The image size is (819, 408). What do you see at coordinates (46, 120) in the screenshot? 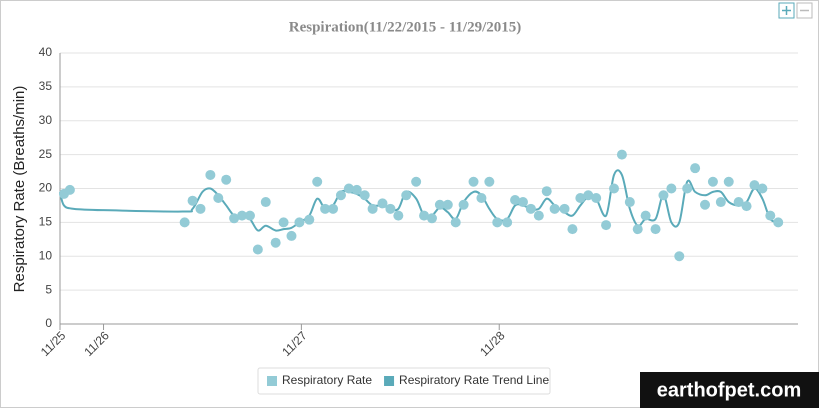
I see `y-tick-label: 30` at bounding box center [46, 120].